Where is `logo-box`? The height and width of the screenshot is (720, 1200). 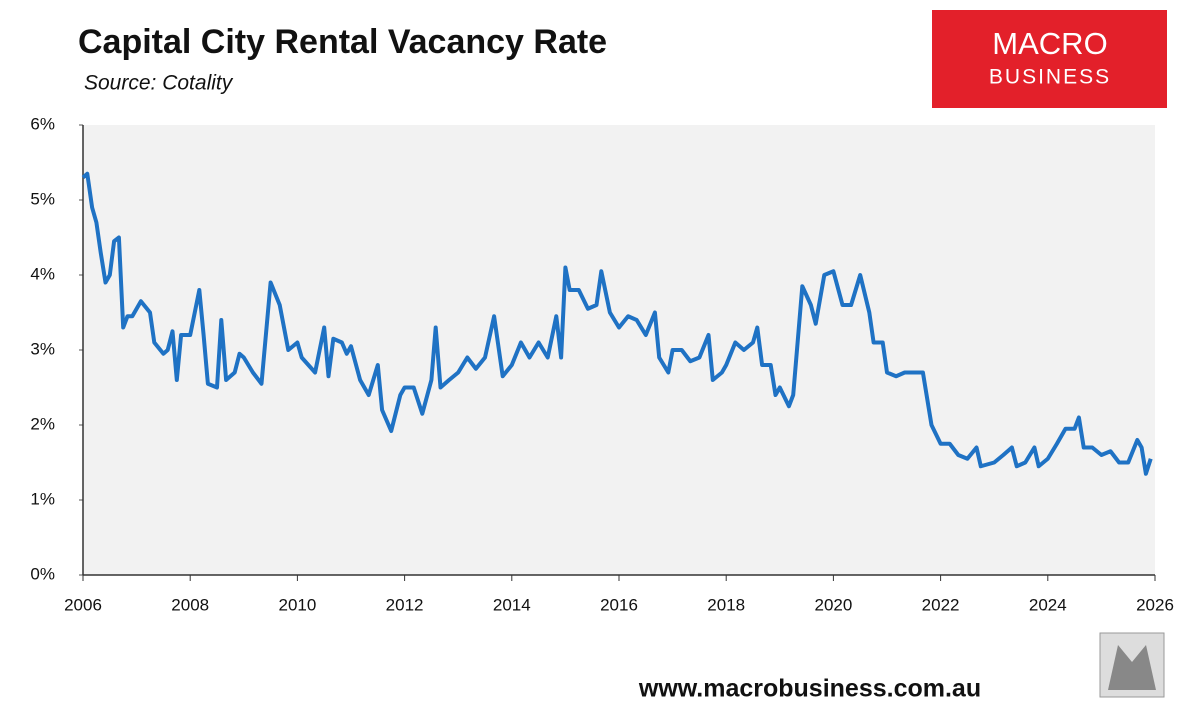
logo-box is located at coordinates (1049, 59).